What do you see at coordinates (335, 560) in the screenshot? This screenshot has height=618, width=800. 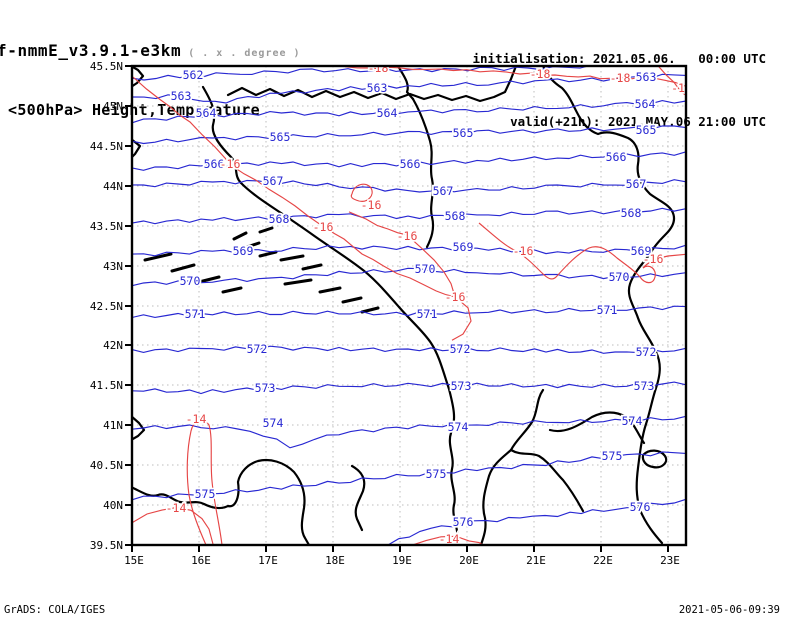 I see `lon-tick-label: 18E` at bounding box center [335, 560].